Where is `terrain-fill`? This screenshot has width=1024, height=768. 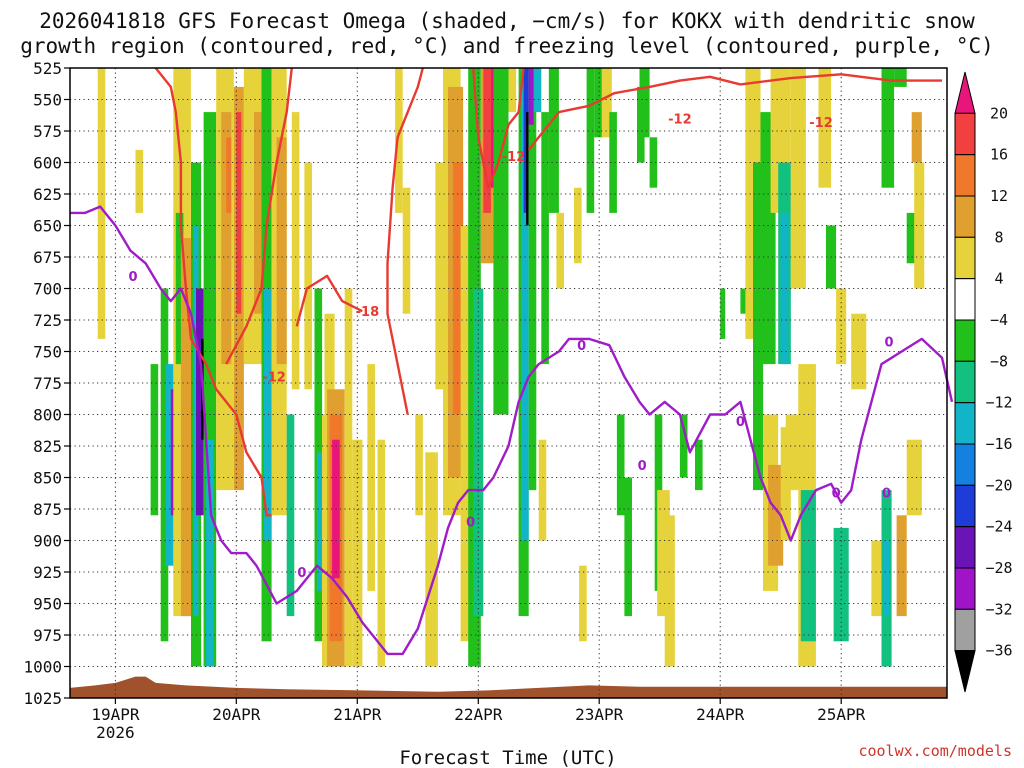 terrain-fill is located at coordinates (508, 687).